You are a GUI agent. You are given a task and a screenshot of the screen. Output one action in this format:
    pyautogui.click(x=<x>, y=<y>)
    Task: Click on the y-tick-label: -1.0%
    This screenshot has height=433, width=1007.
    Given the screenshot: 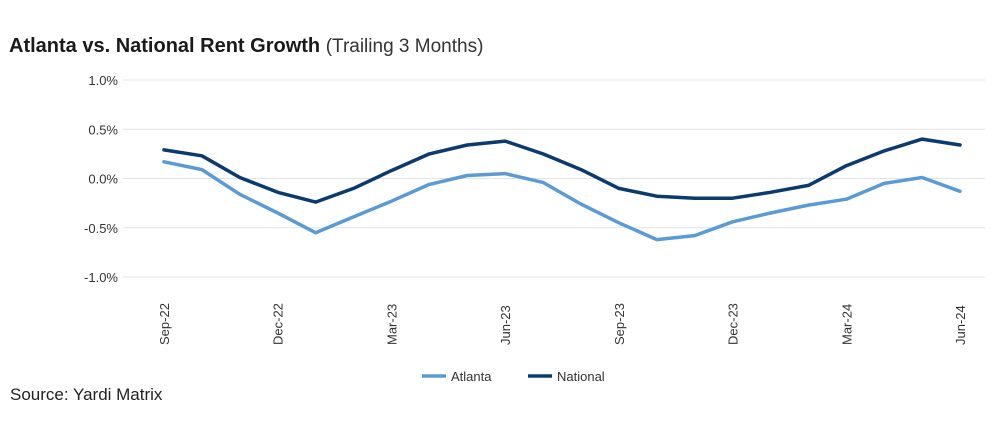 What is the action you would take?
    pyautogui.click(x=101, y=277)
    